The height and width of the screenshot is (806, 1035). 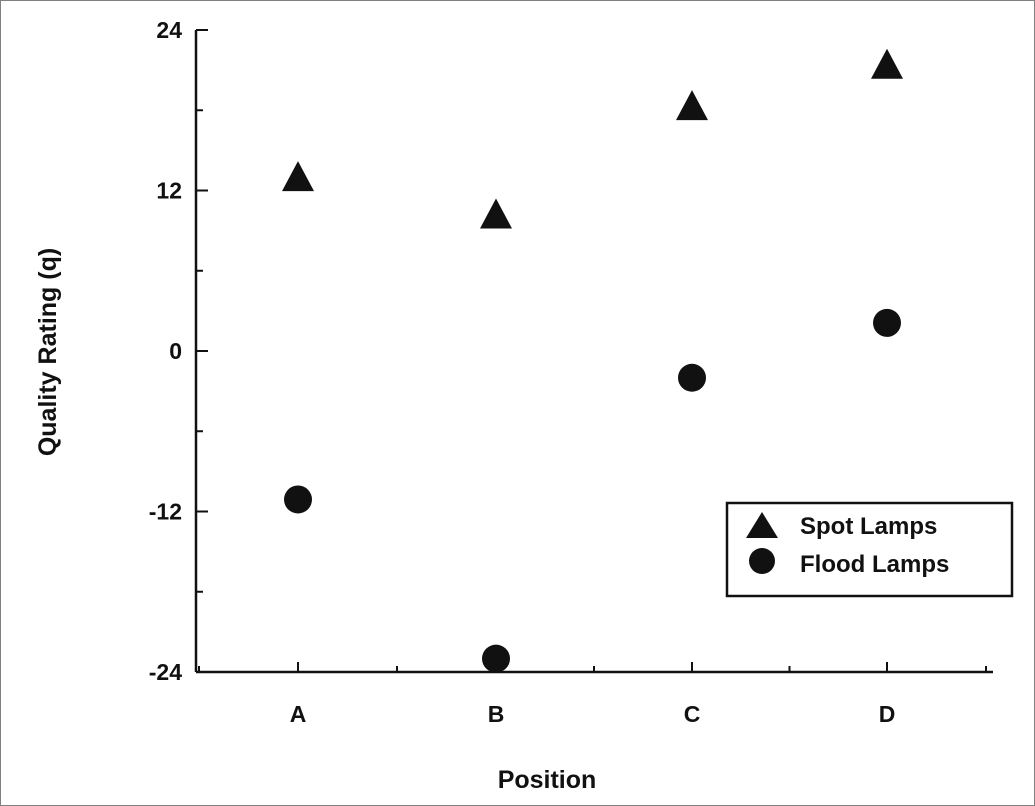 What do you see at coordinates (496, 714) in the screenshot?
I see `x-tick-label: B` at bounding box center [496, 714].